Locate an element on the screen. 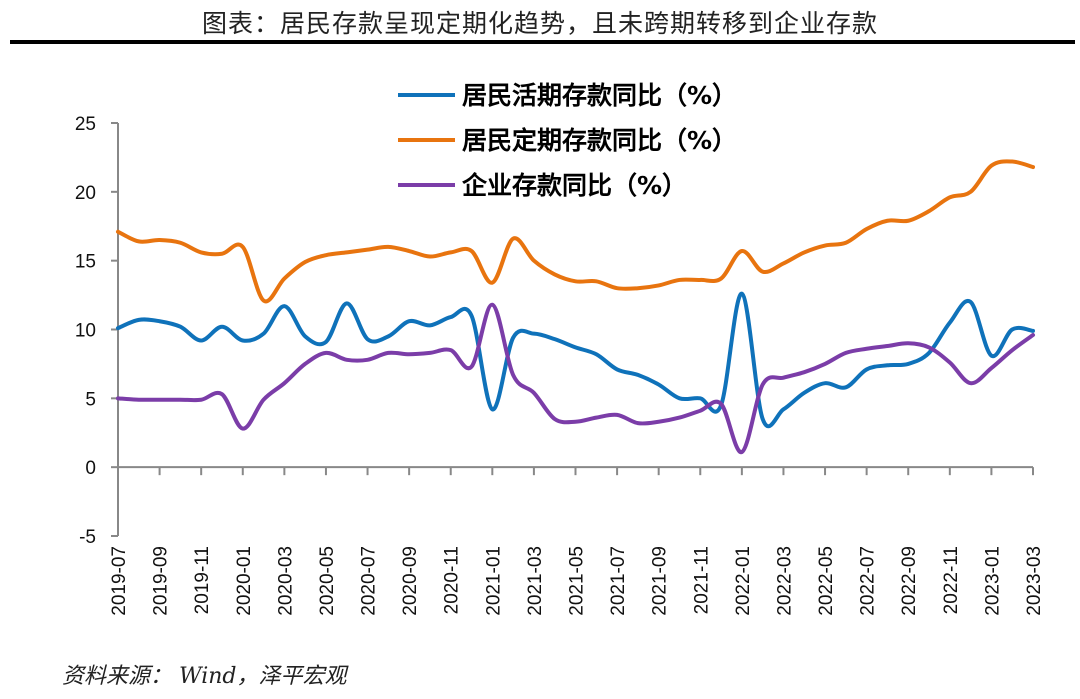  legend: 居民活期存款同比（%） 居民定期存款同比（%） 企业存款同比（%） is located at coordinates (567, 140).